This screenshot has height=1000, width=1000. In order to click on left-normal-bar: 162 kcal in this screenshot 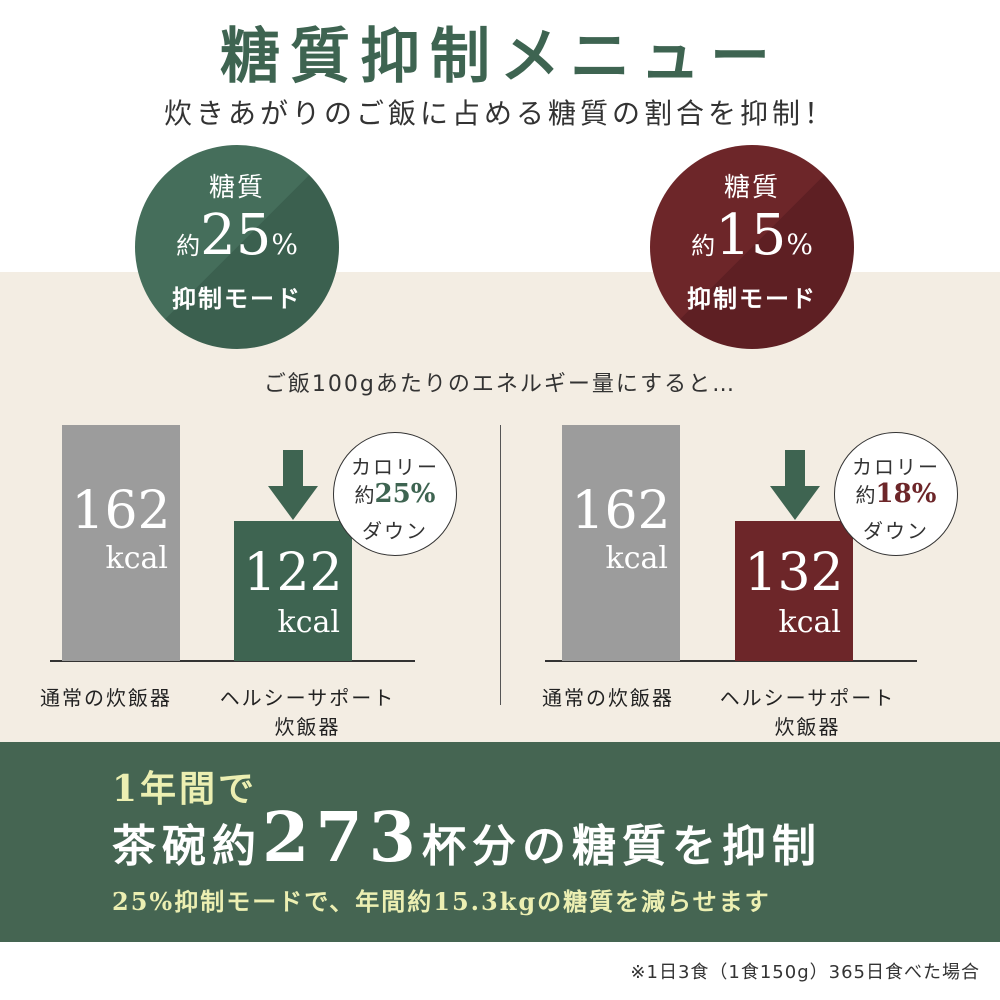, I will do `click(121, 543)`.